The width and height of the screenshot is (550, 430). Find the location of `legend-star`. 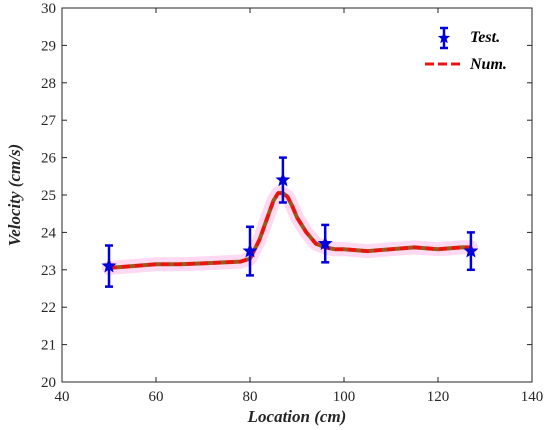

legend-star is located at coordinates (444, 37).